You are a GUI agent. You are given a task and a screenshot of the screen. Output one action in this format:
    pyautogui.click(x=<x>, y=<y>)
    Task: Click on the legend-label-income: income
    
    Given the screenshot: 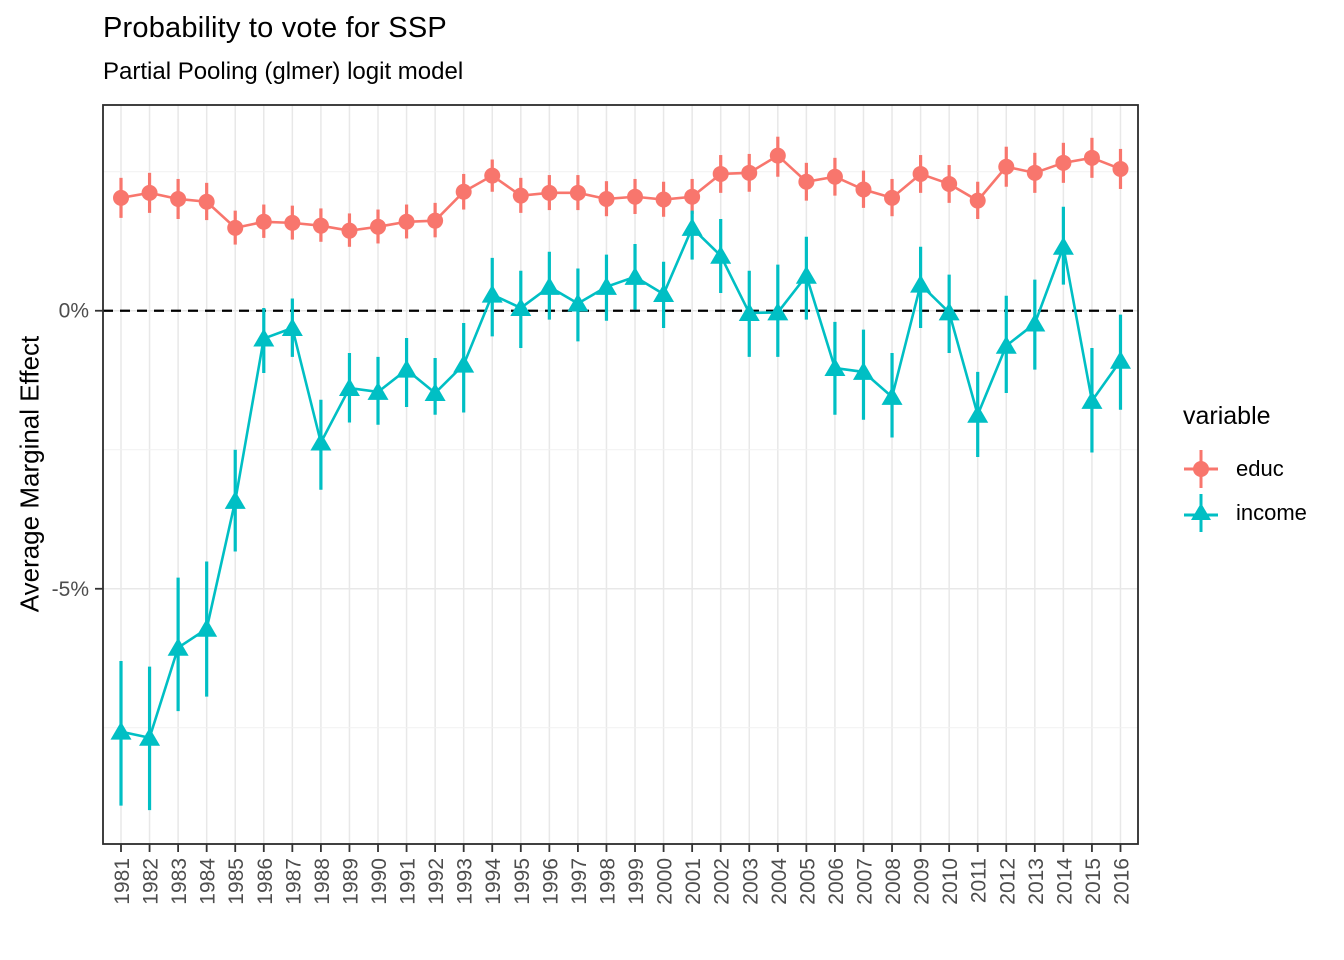 What is the action you would take?
    pyautogui.click(x=1271, y=512)
    